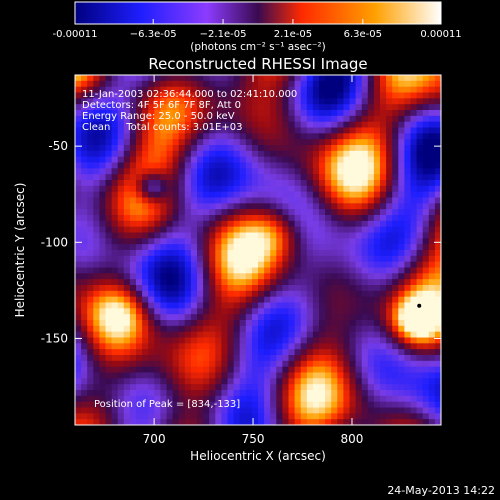 The width and height of the screenshot is (500, 500). What do you see at coordinates (162, 127) in the screenshot?
I see `annotation-method-counts: Clean Total counts: 3.01E+03` at bounding box center [162, 127].